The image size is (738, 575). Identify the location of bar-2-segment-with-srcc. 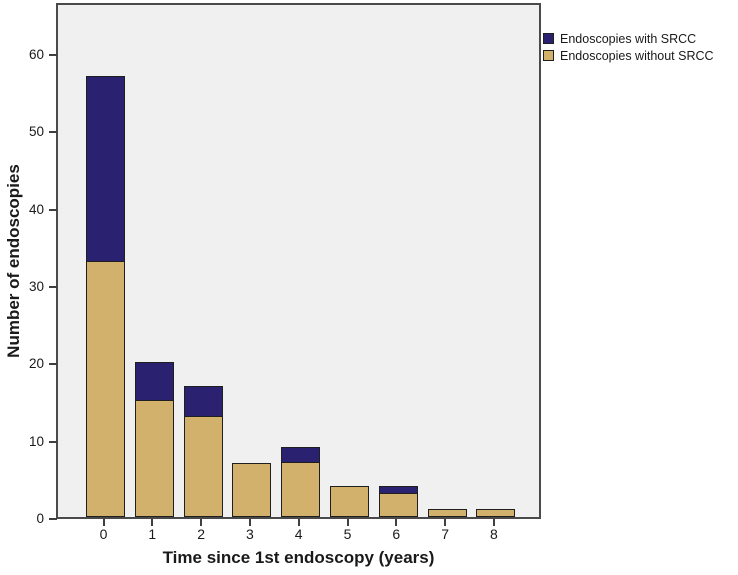
(203, 401).